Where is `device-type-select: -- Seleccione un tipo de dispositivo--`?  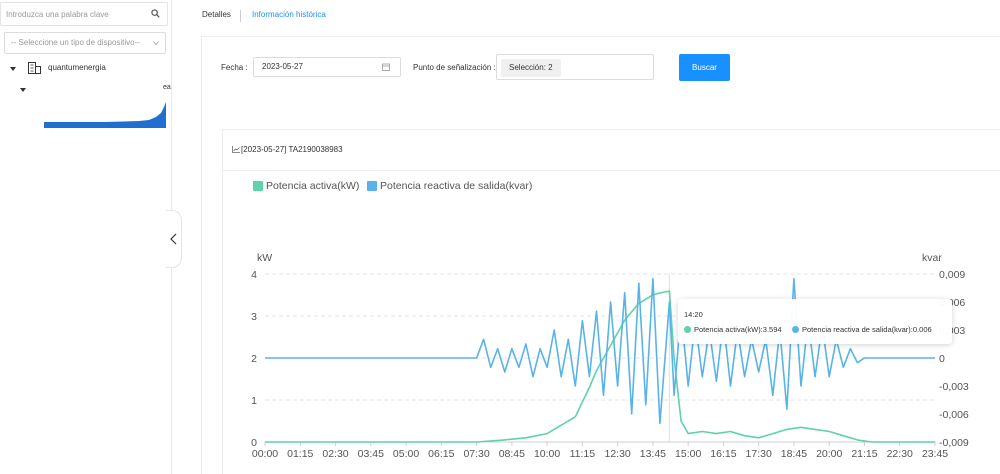
device-type-select: -- Seleccione un tipo de dispositivo-- is located at coordinates (85, 43).